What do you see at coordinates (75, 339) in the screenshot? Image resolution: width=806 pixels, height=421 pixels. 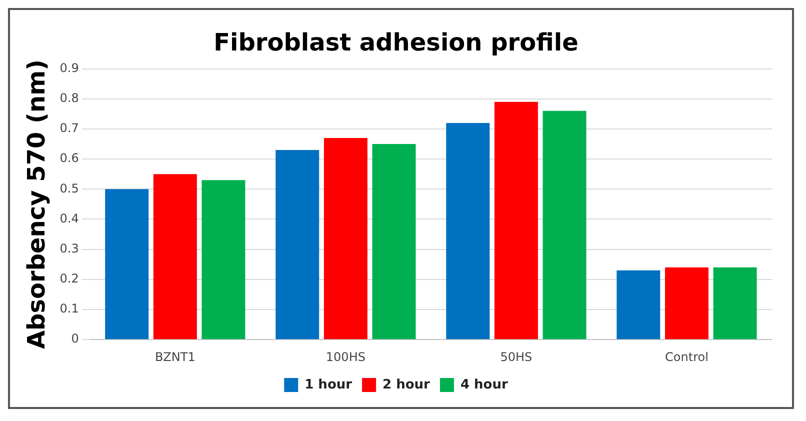 I see `y-tick-label: 0` at bounding box center [75, 339].